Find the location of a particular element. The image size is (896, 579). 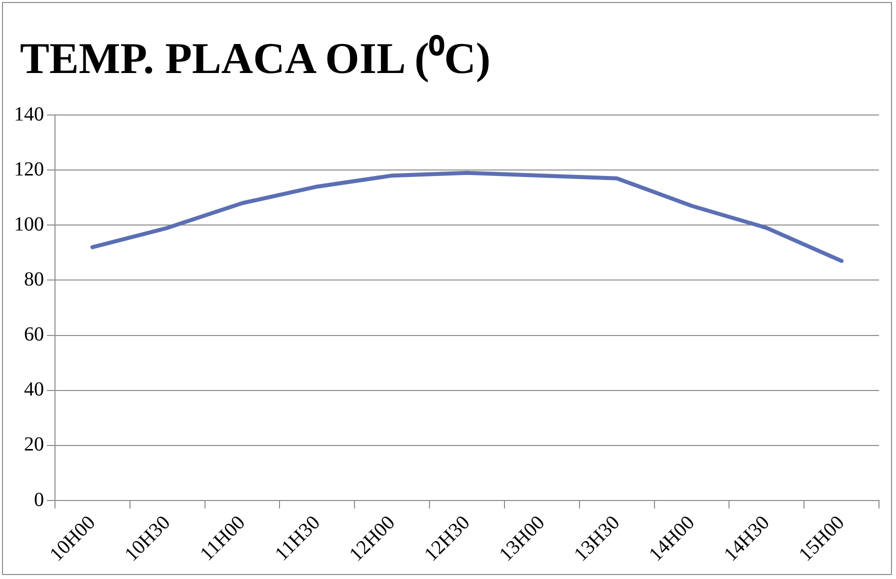

y-tick-label: 100 is located at coordinates (29, 224).